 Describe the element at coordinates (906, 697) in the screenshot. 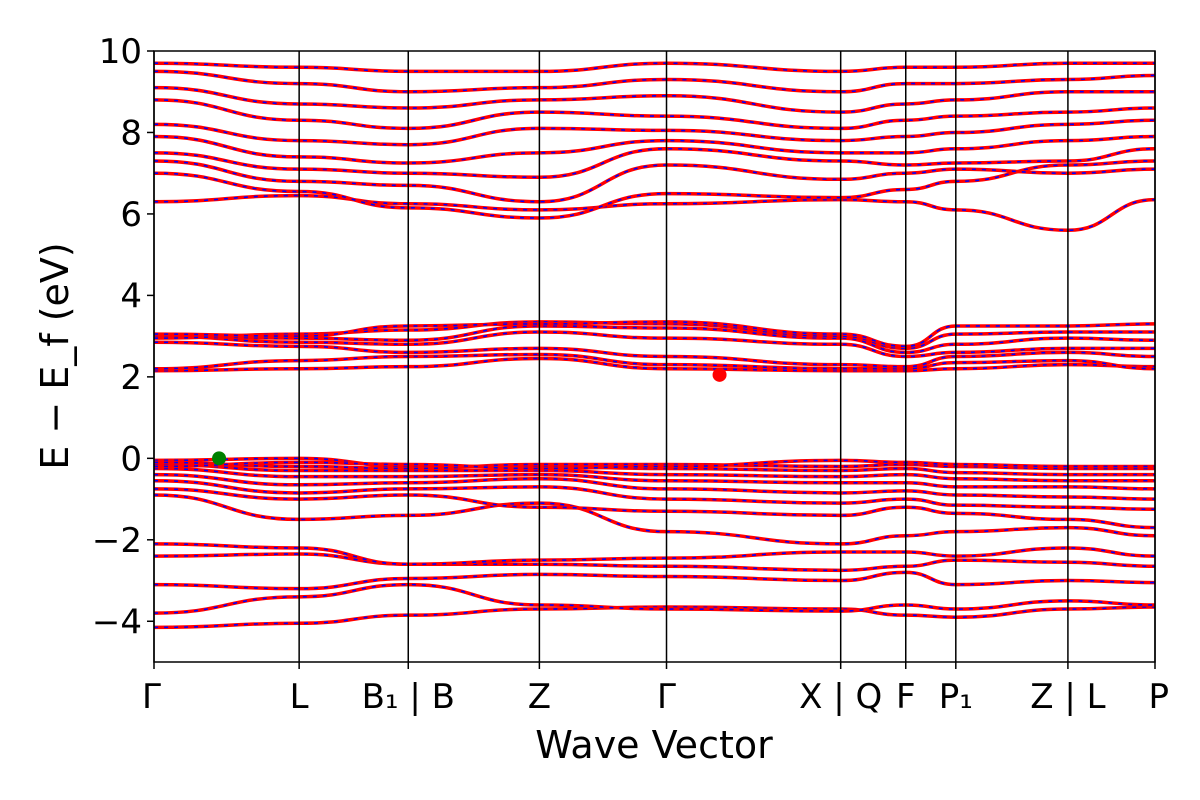

I see `x-tick-label-6: F` at that location.